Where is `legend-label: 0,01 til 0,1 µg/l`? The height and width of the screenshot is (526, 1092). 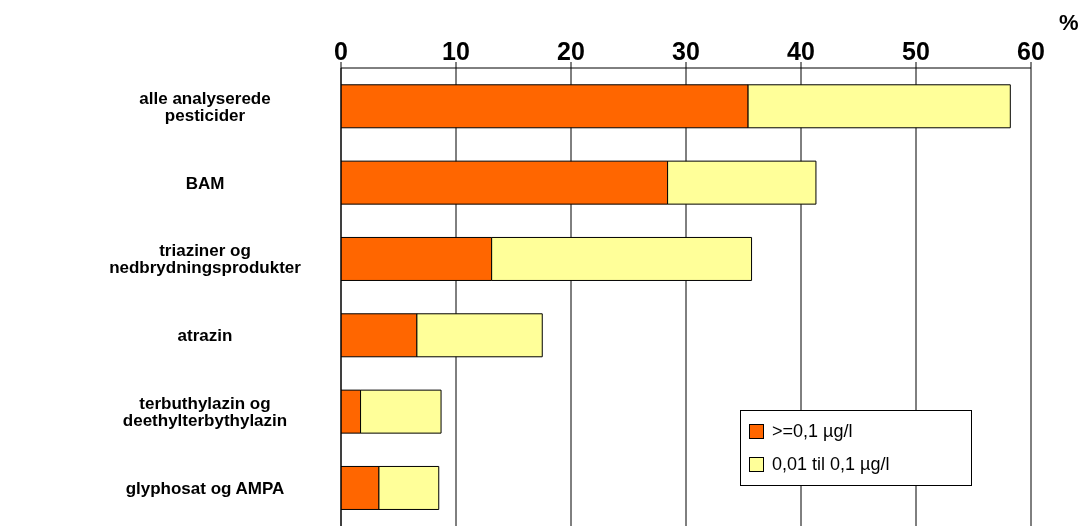 legend-label: 0,01 til 0,1 µg/l is located at coordinates (831, 464).